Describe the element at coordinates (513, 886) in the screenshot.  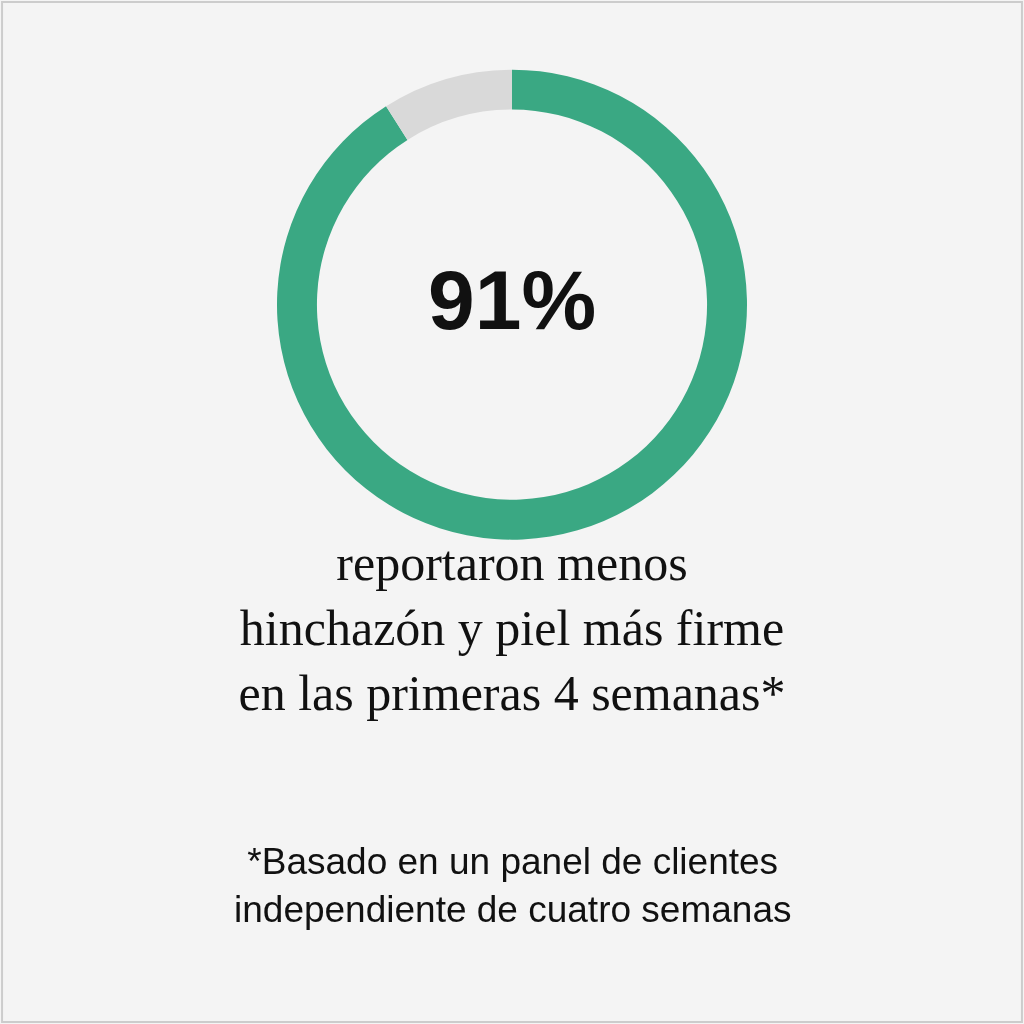
I see `text: *Basado en un panel de clientes independiente de cuatro semanas` at that location.